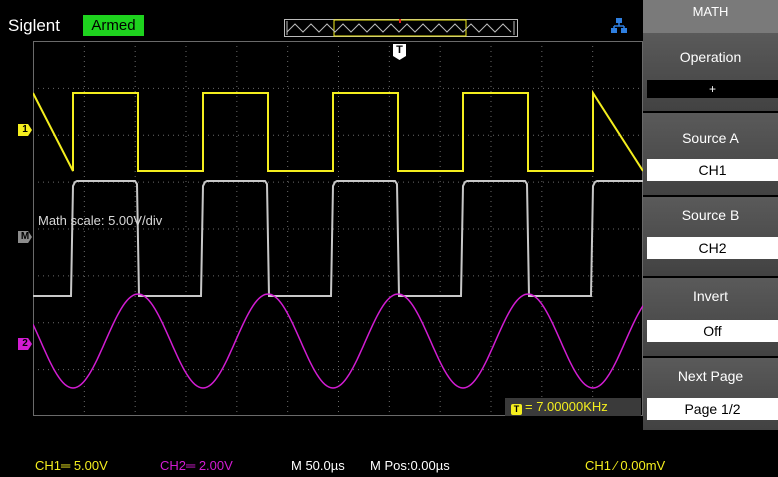 This screenshot has height=477, width=778. What do you see at coordinates (34, 25) in the screenshot?
I see `brand-logo: Siglent` at bounding box center [34, 25].